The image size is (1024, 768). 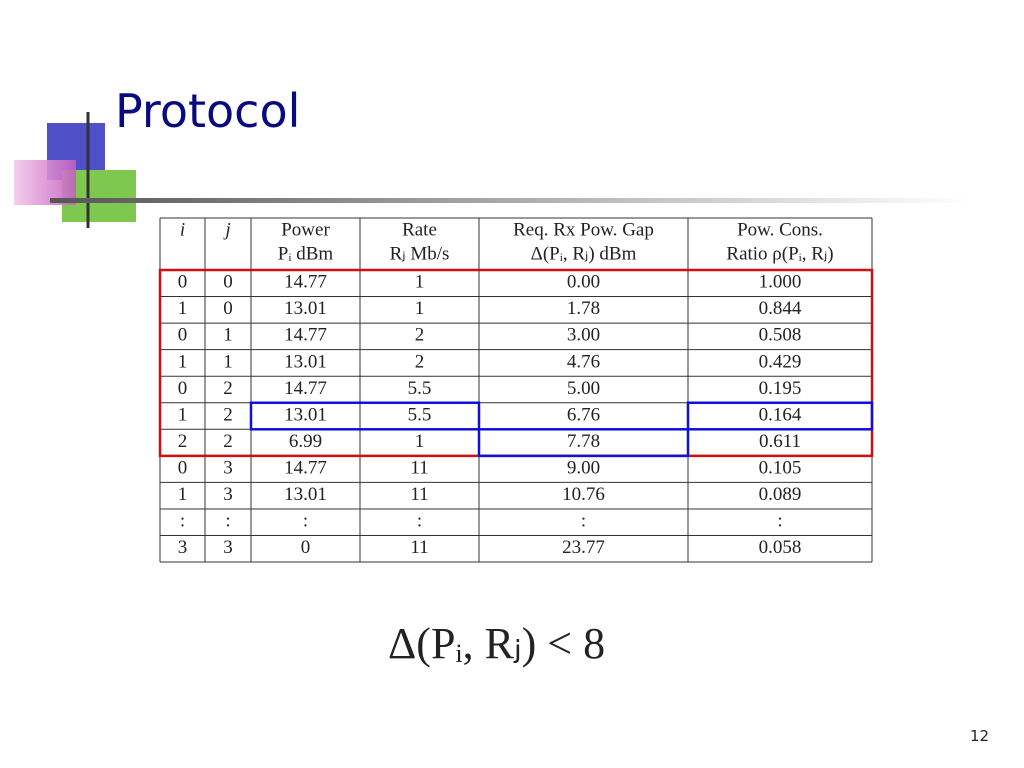 I want to click on table-cell: 7.78, so click(x=583, y=441).